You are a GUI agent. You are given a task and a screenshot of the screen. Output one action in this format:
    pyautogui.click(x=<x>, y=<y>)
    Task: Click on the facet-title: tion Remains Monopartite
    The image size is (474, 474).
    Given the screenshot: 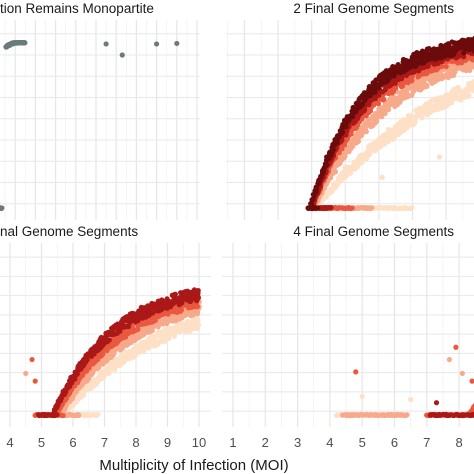 What is the action you would take?
    pyautogui.click(x=77, y=8)
    